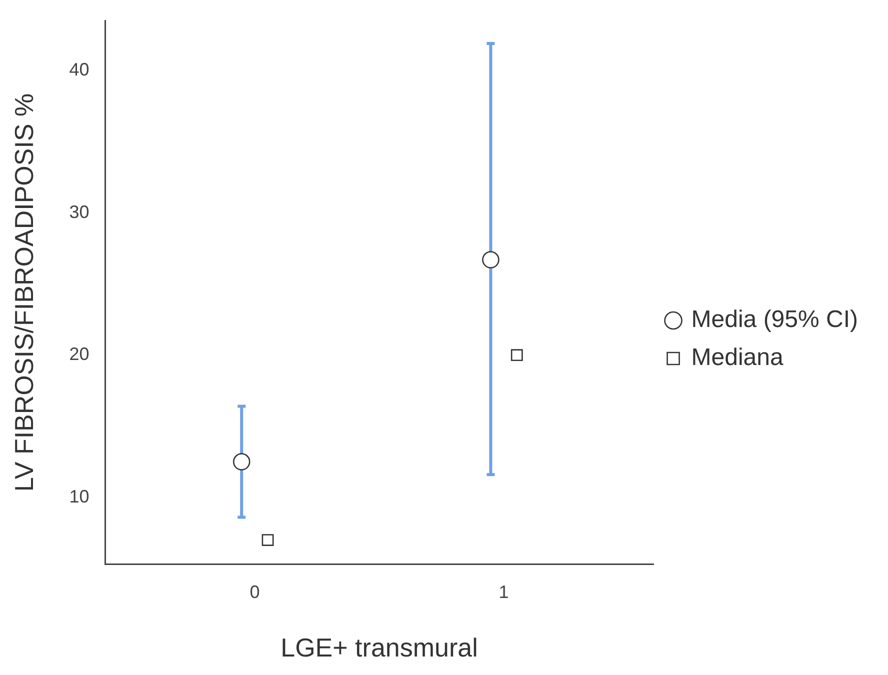 The image size is (888, 675). Describe the element at coordinates (774, 320) in the screenshot. I see `legend-label: Media (95% CI)` at that location.